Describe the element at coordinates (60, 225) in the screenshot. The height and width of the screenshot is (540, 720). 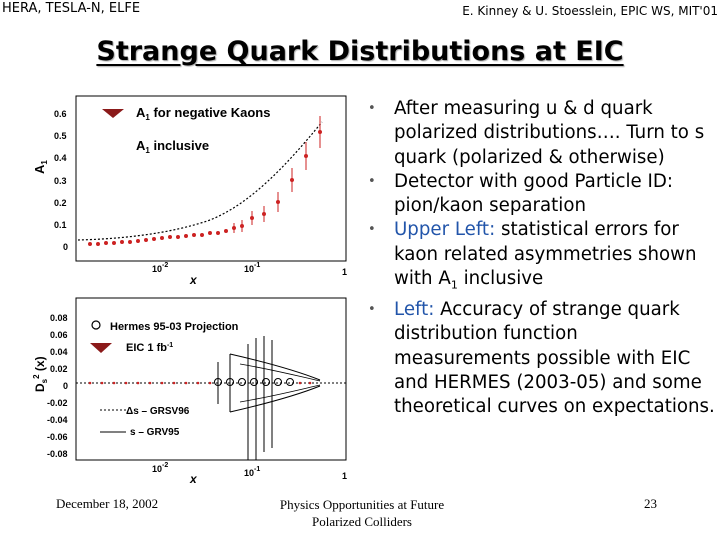
I see `top-ytick: 0.1` at that location.